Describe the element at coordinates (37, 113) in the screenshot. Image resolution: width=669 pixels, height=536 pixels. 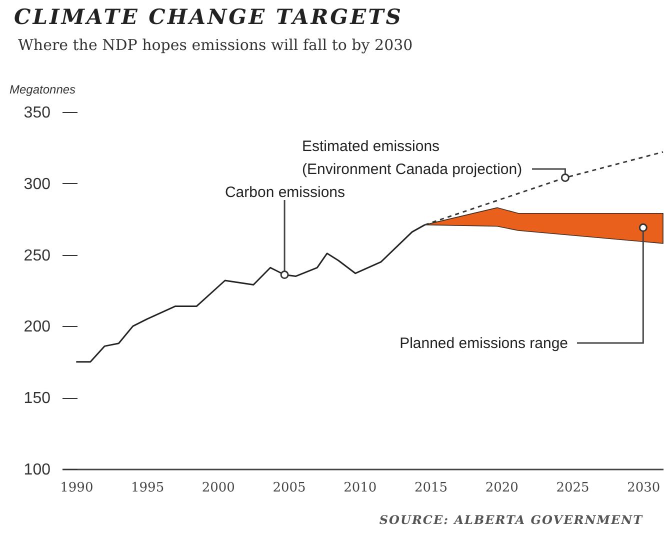
I see `y-tick-label: 350` at that location.